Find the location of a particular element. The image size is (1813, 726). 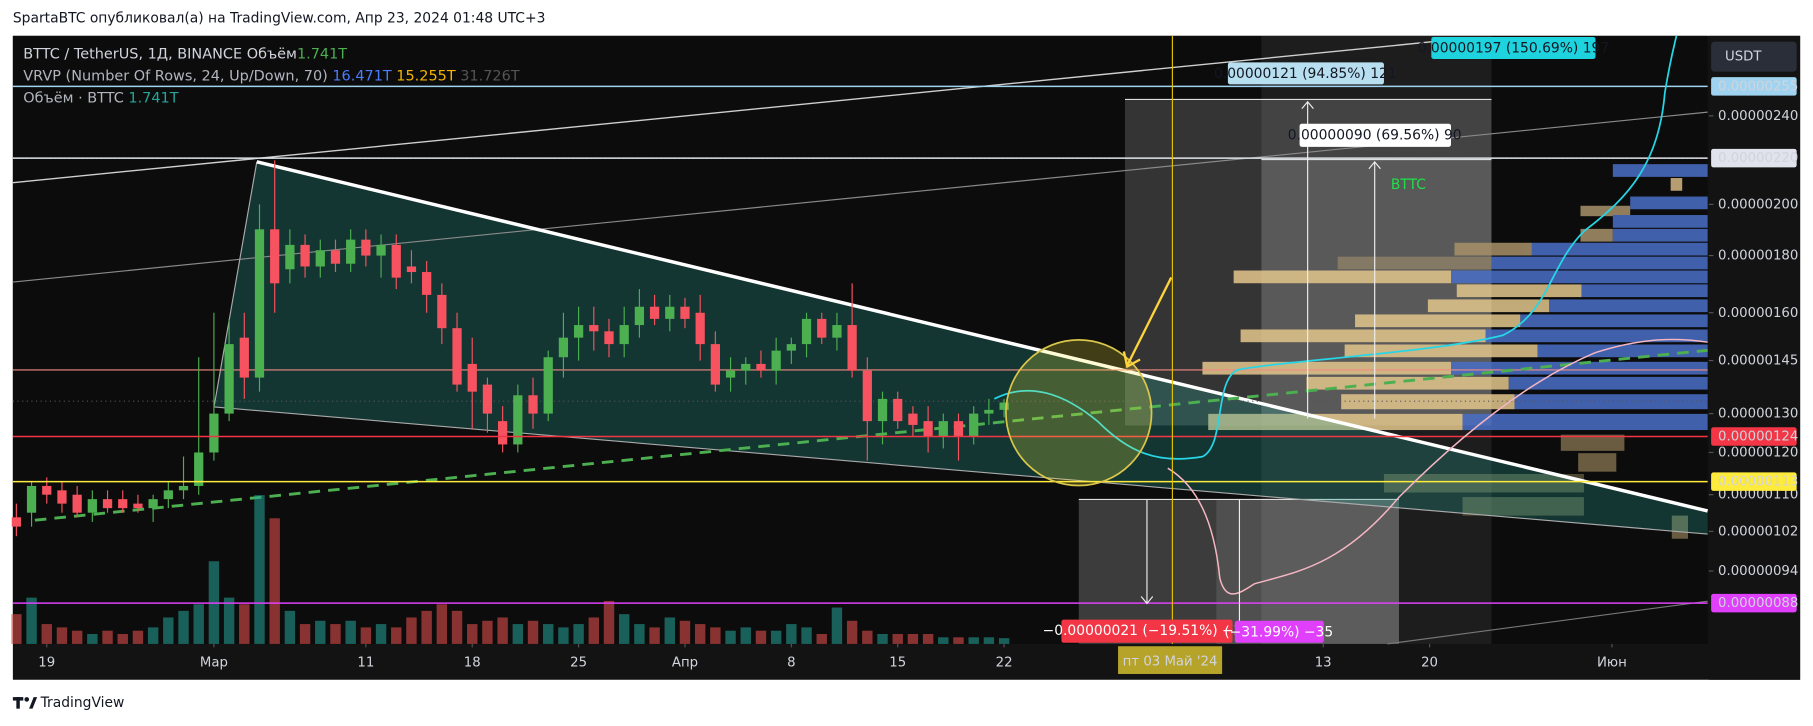

cursor-date: пт 03 Май '24 is located at coordinates (1170, 661).